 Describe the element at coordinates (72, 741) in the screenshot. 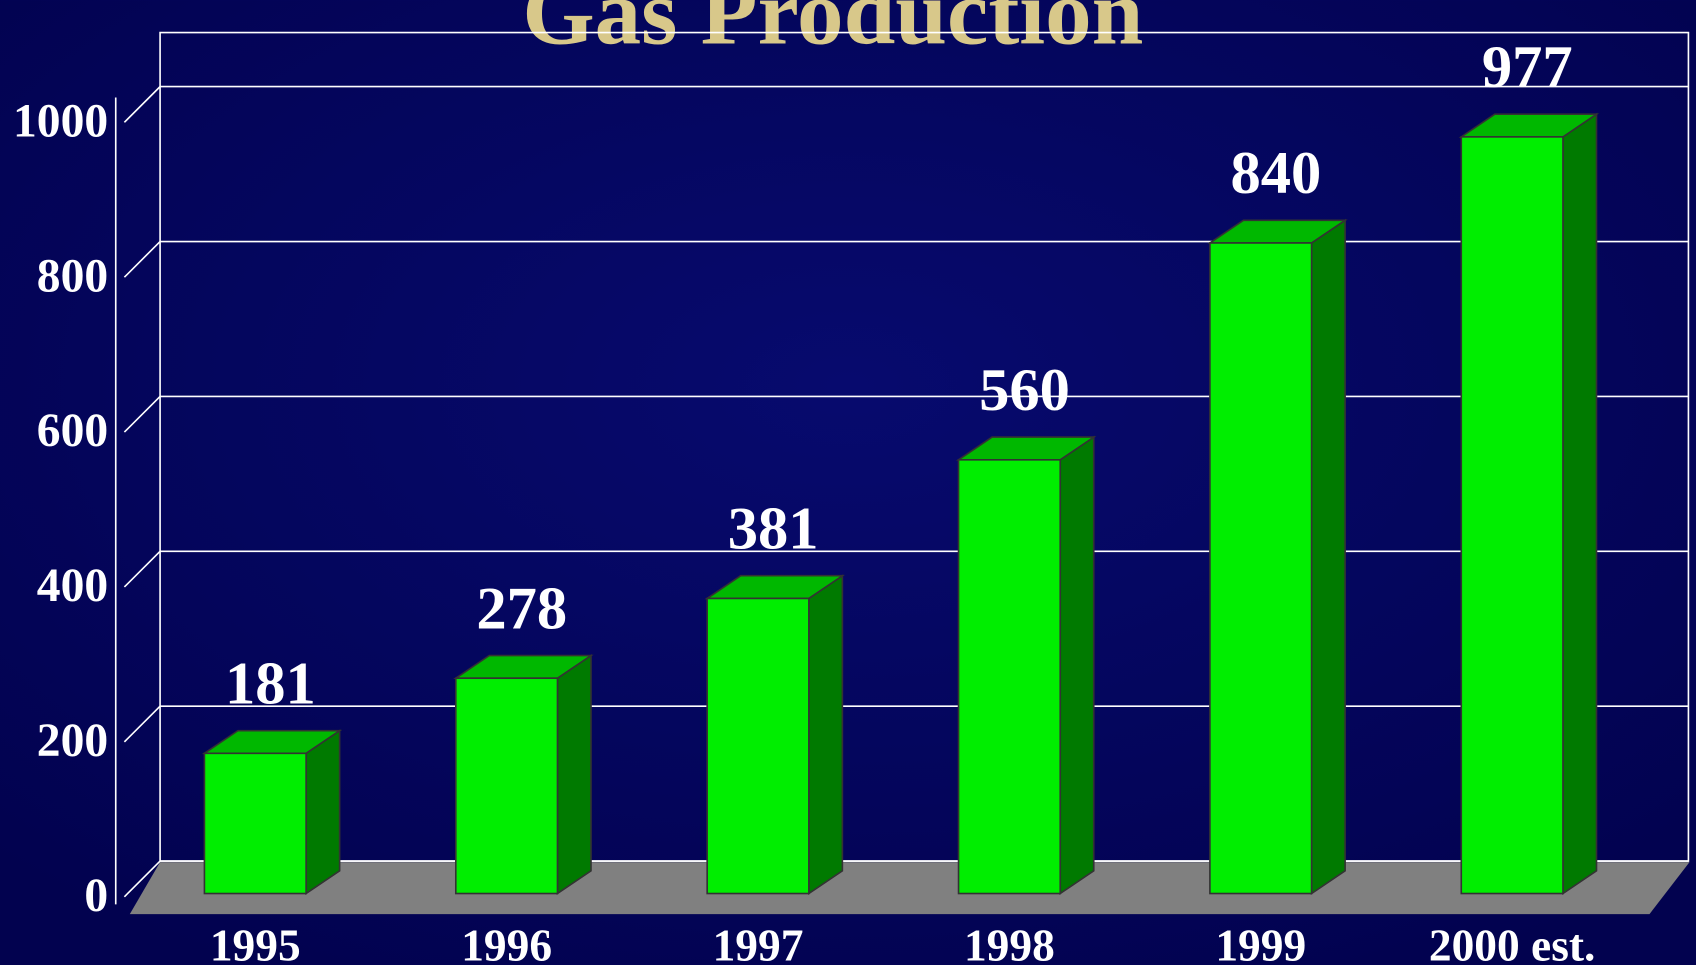

I see `y-tick-label: 200` at that location.